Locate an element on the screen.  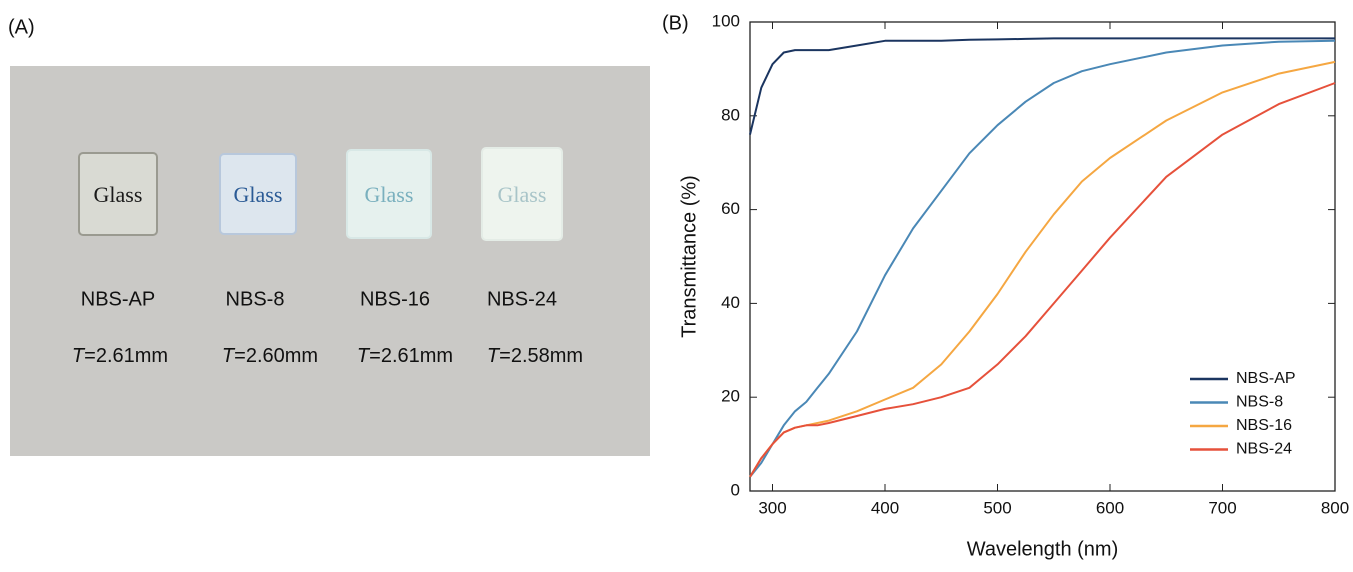
y-axis-label: Transmittance (%) is located at coordinates (689, 256).